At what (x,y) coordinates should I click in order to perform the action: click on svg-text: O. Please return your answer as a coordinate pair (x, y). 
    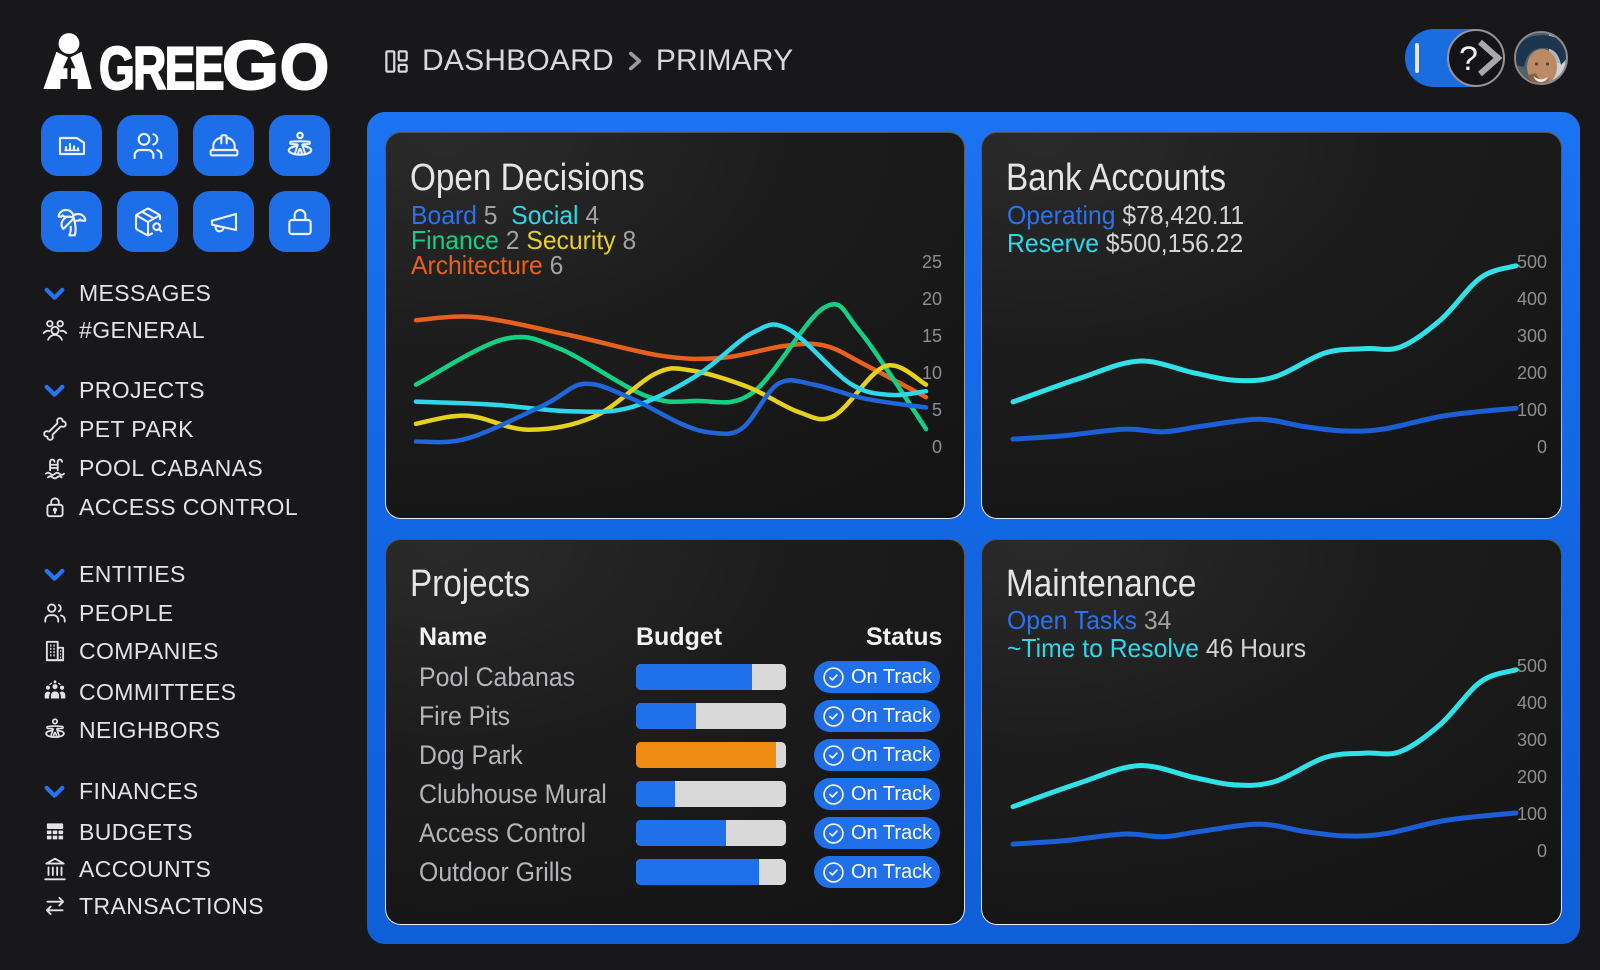
    Looking at the image, I should click on (304, 63).